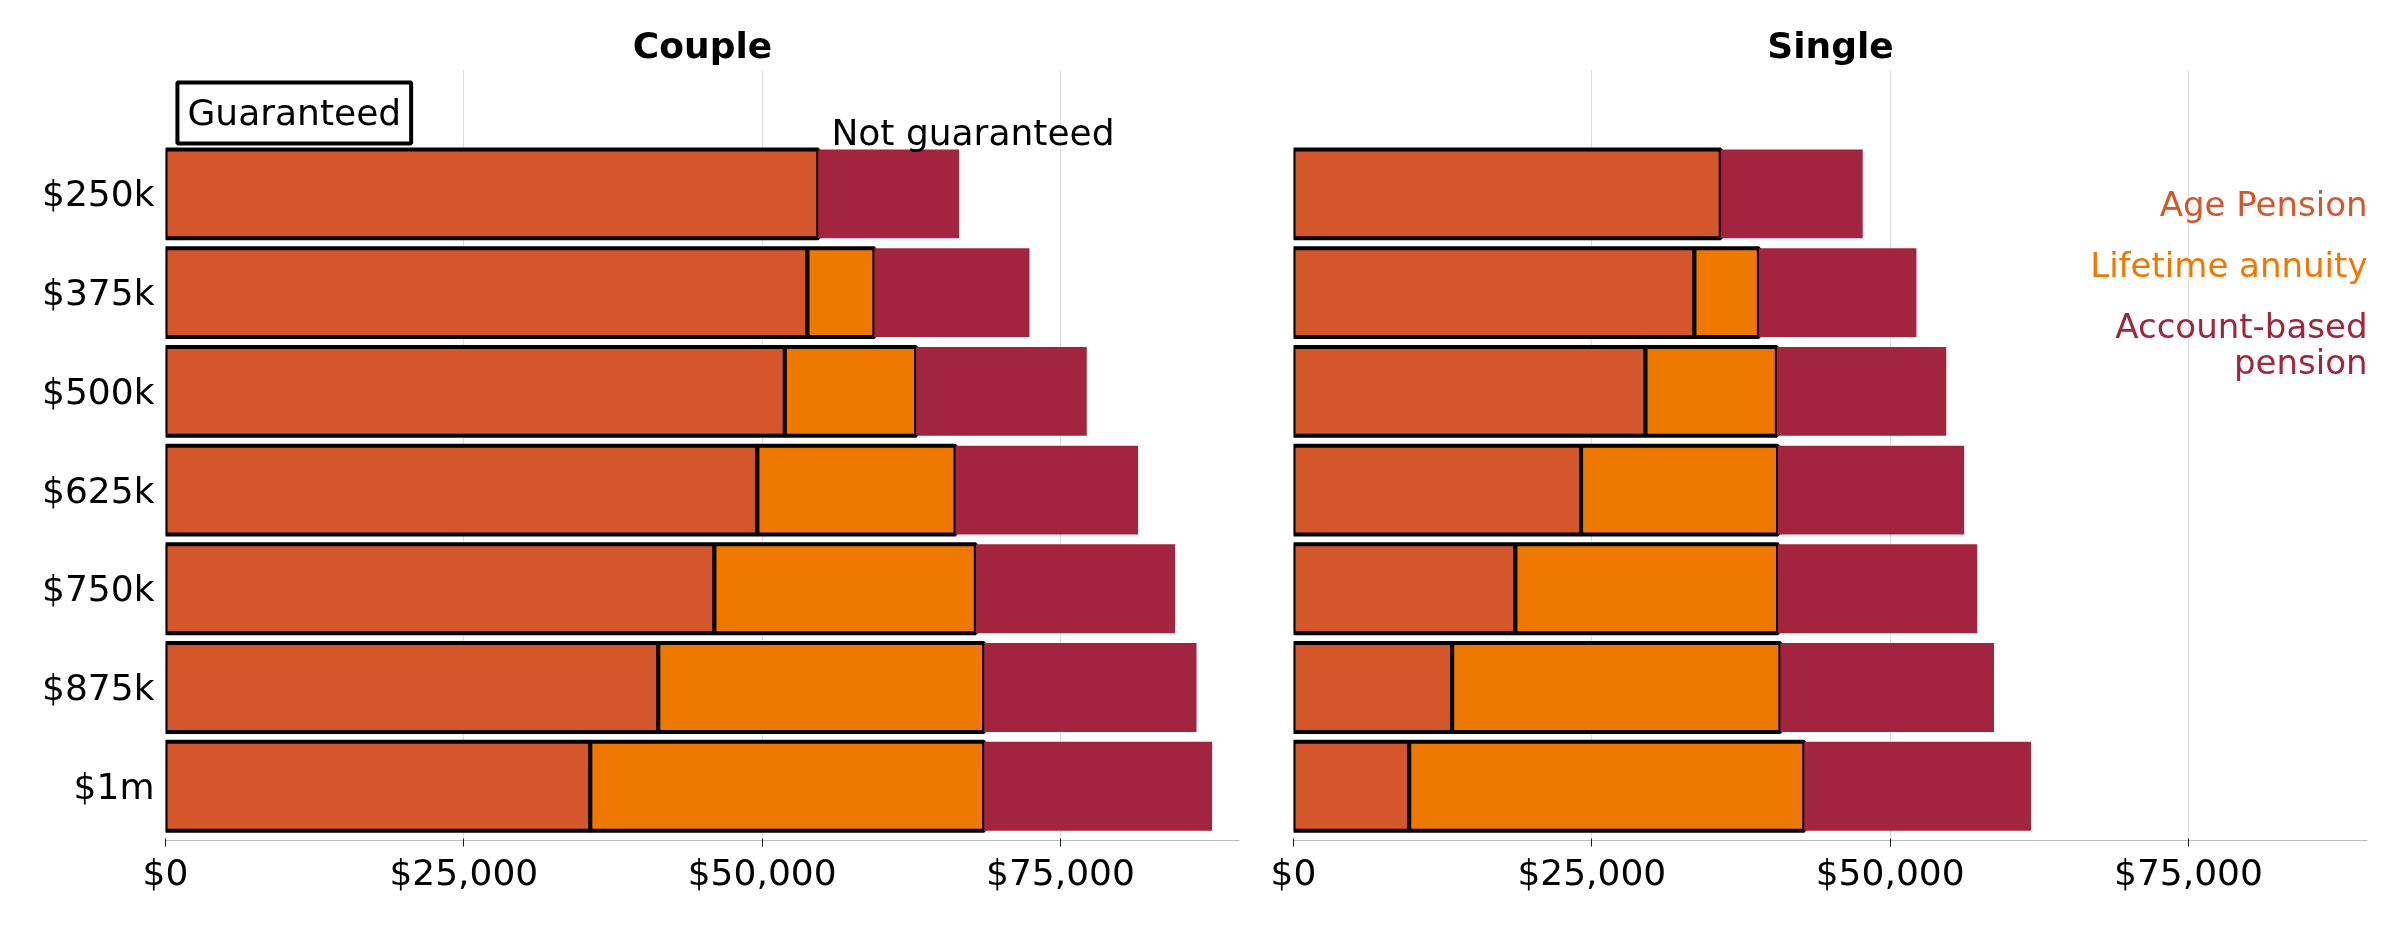 The width and height of the screenshot is (2399, 932). I want to click on y-tick-label: $375k, so click(98, 293).